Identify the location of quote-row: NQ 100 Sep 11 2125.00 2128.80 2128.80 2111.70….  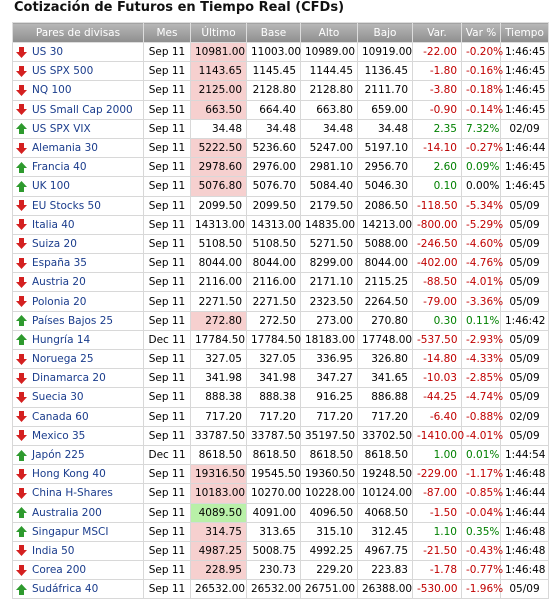
(280, 90).